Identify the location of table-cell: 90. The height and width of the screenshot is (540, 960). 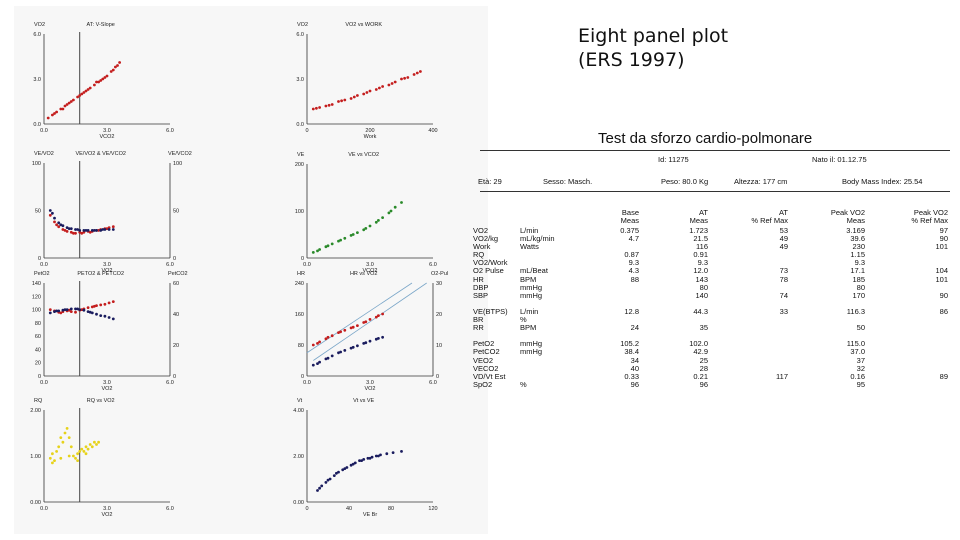
(943, 295).